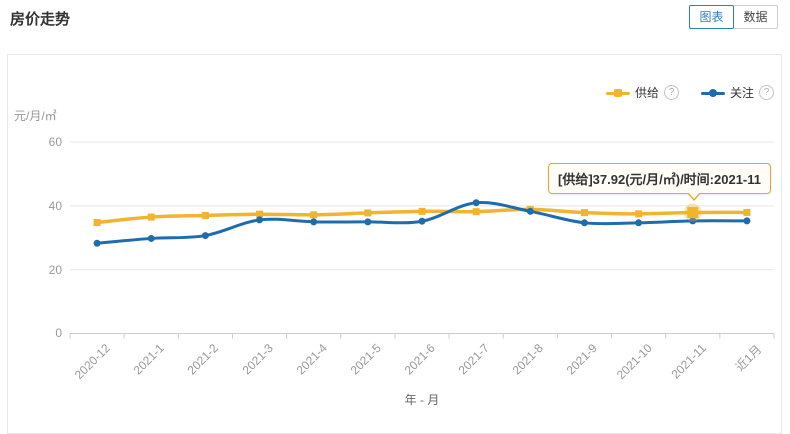 The height and width of the screenshot is (434, 790). I want to click on legend-label-attention: 关注, so click(742, 93).